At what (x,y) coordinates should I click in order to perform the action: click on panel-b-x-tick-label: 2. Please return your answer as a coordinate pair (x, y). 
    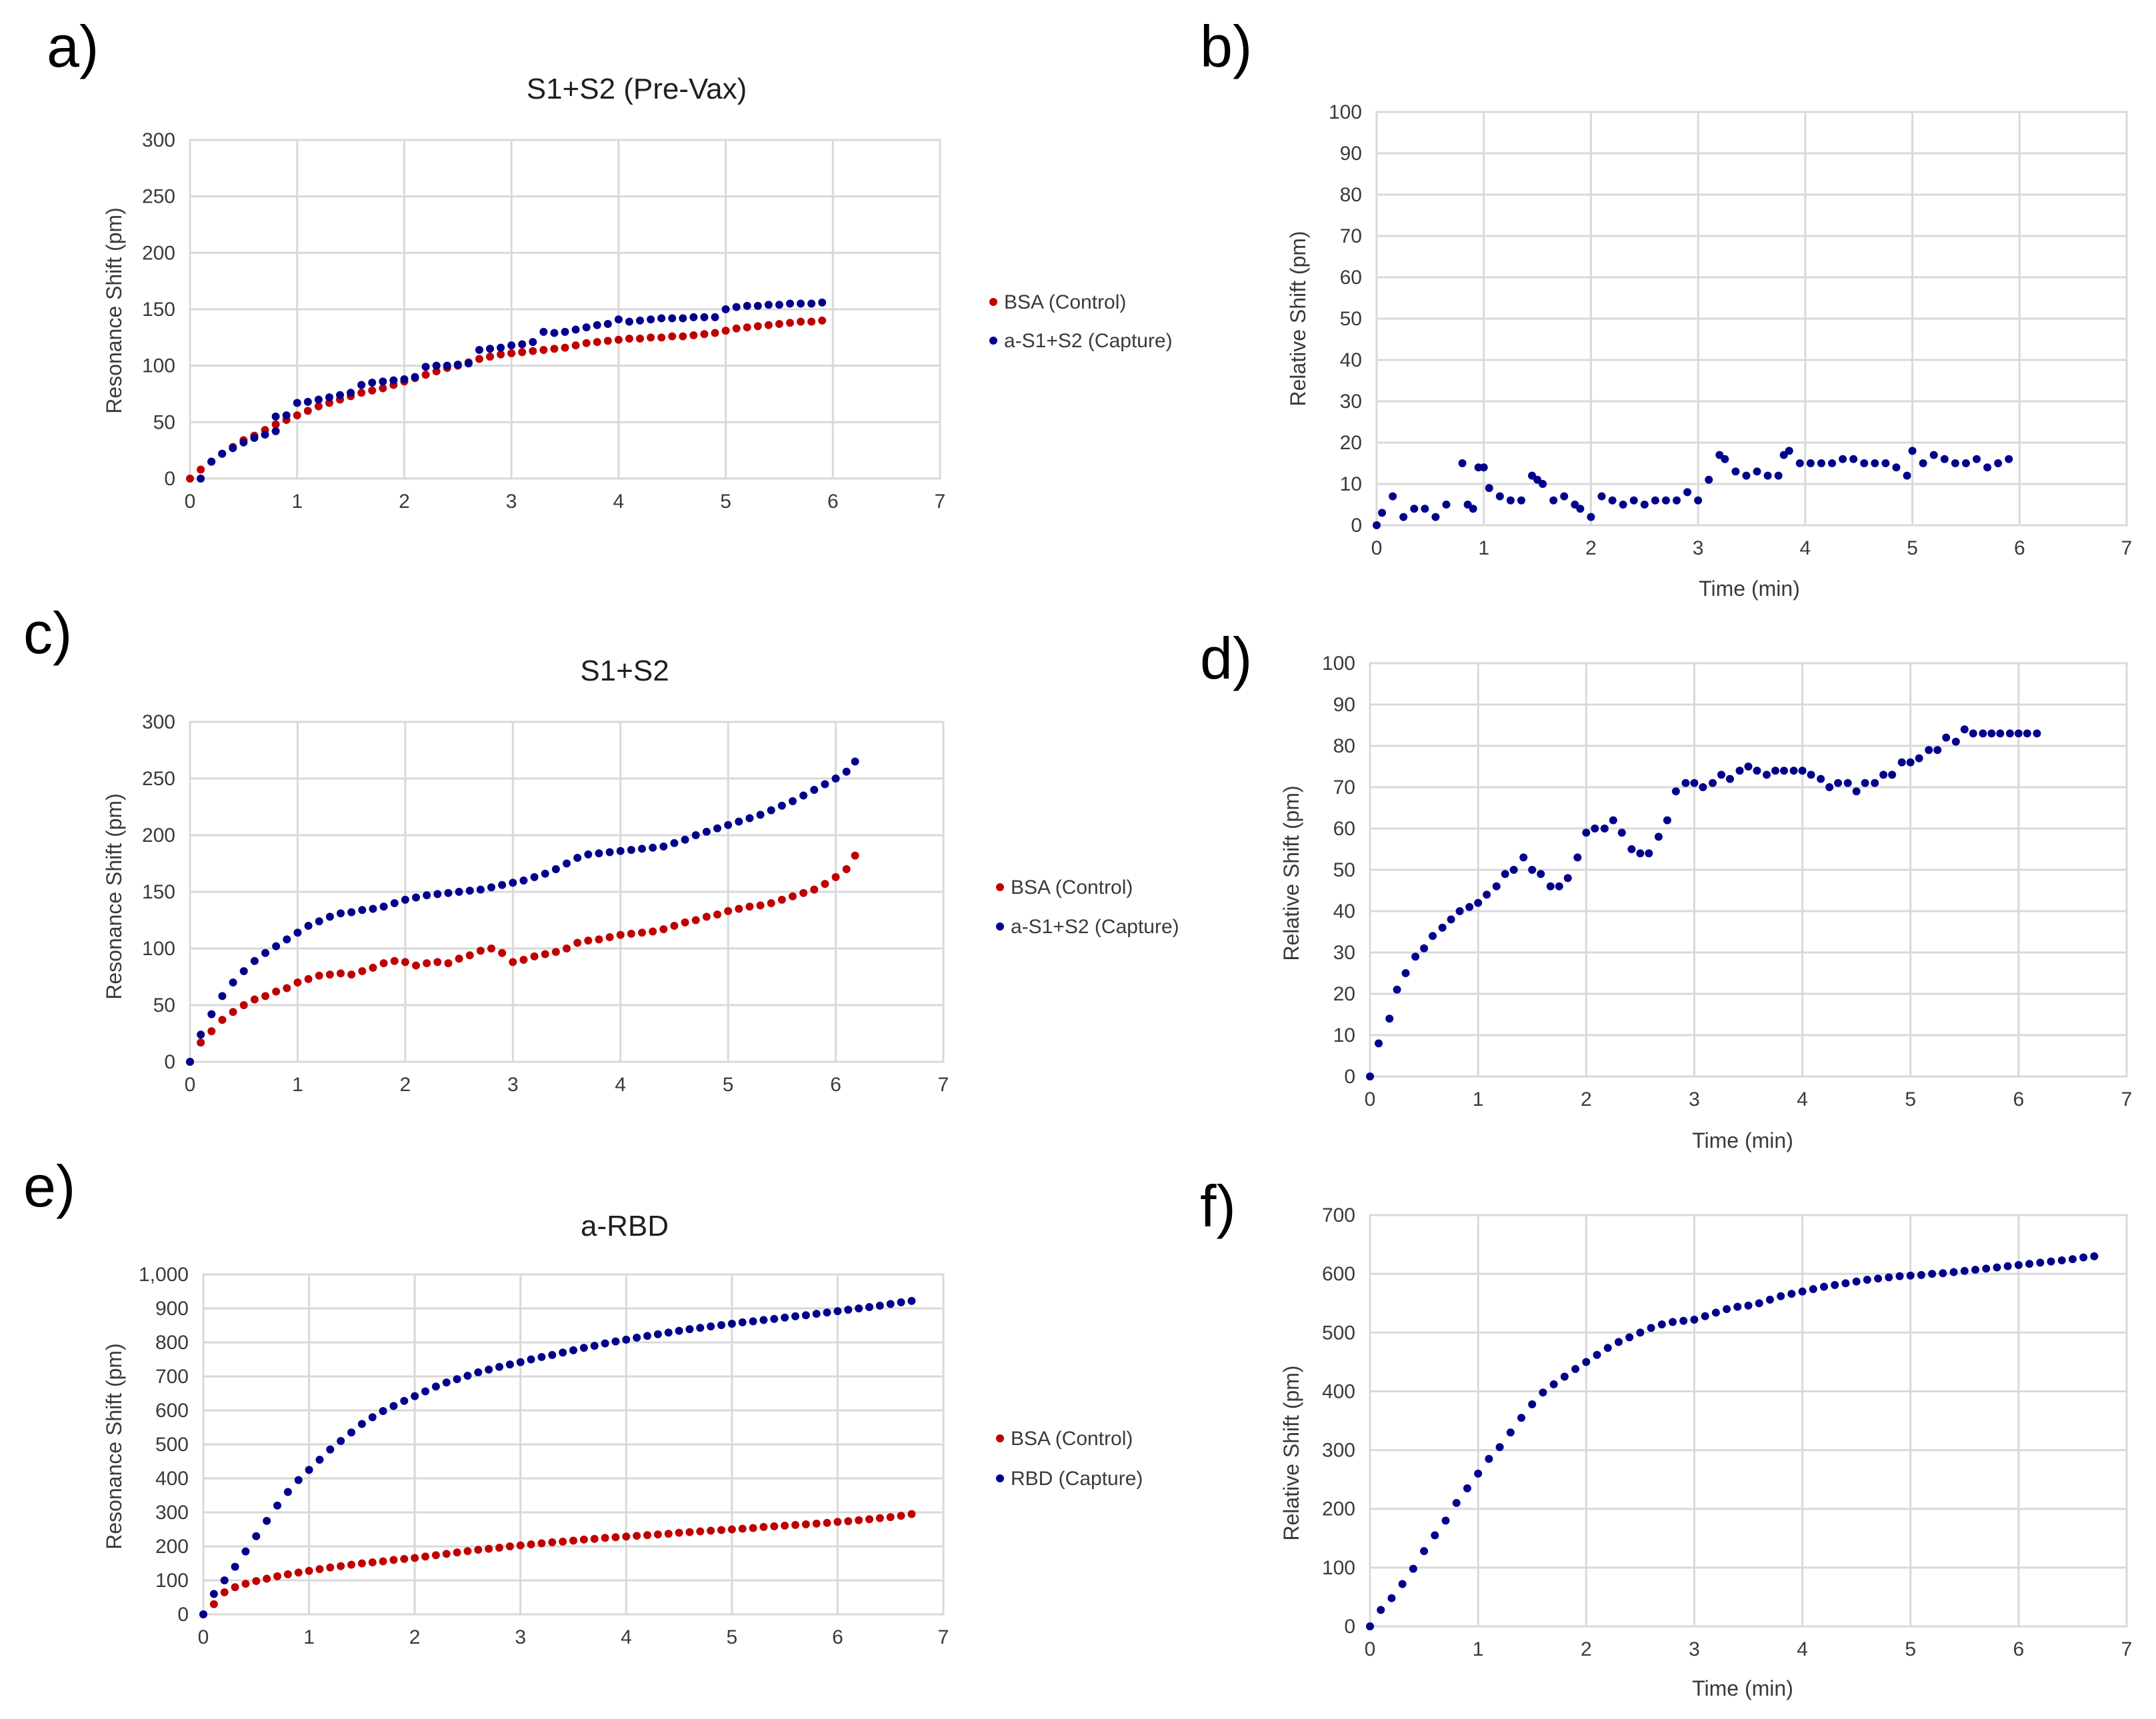
    Looking at the image, I should click on (1591, 548).